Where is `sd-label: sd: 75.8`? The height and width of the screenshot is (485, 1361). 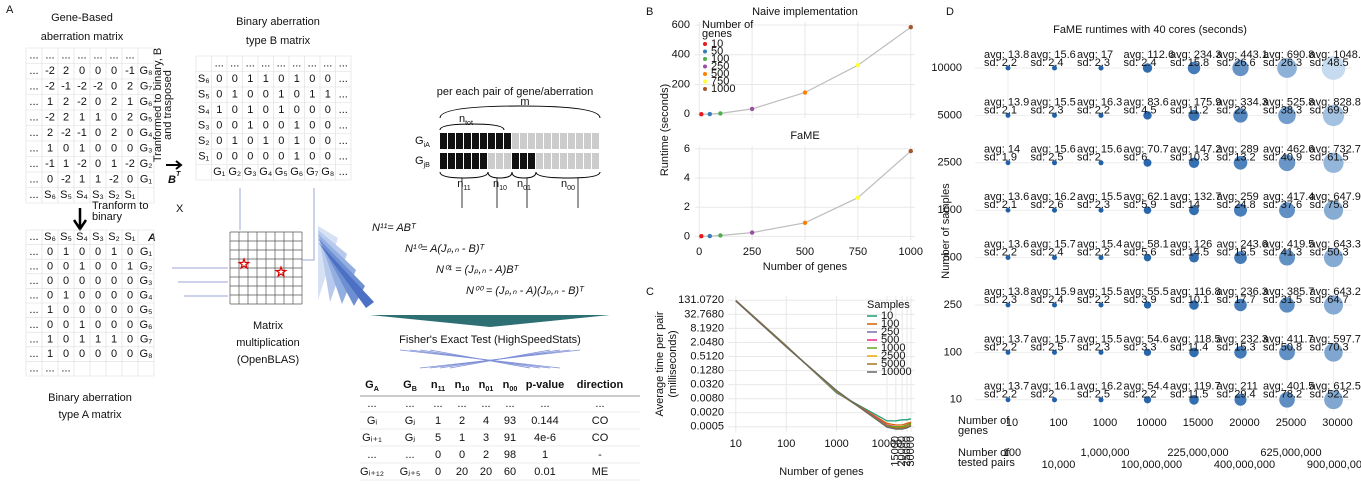
sd-label: sd: 75.8 is located at coordinates (1329, 205).